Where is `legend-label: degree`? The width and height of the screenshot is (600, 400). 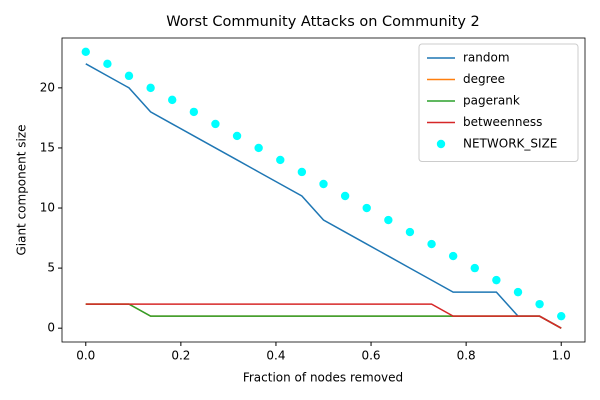 legend-label: degree is located at coordinates (484, 79).